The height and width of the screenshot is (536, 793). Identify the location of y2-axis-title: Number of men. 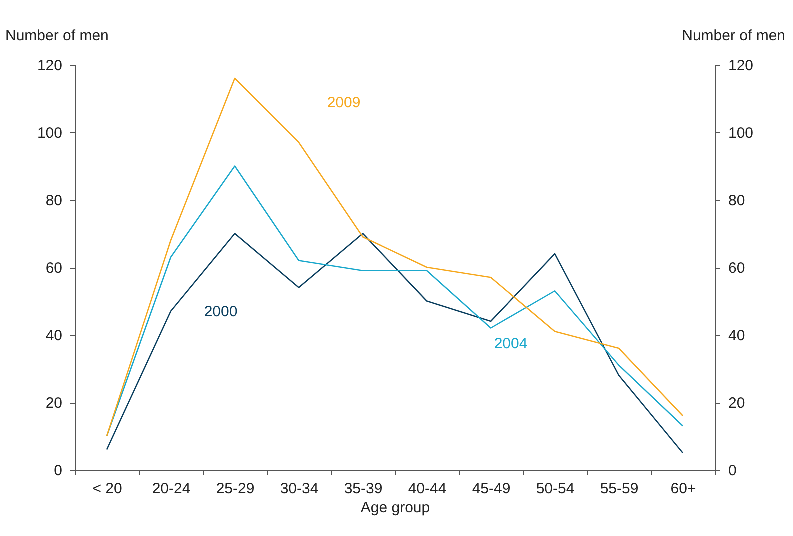
(734, 36).